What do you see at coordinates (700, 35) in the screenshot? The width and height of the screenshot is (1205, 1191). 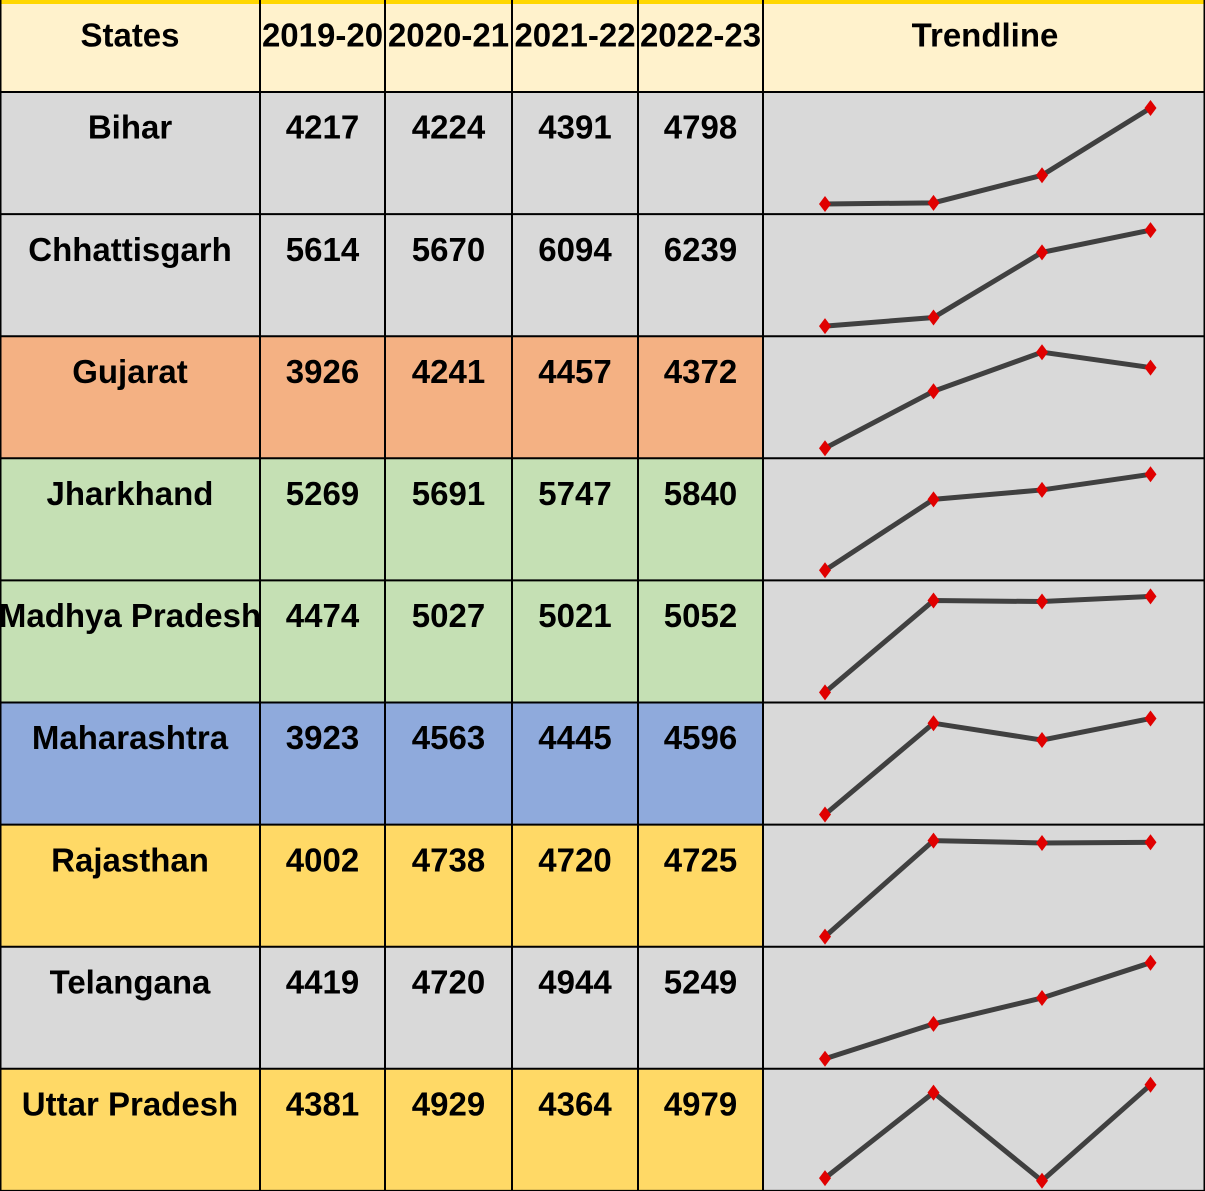 I see `header-cell: 2022-23` at bounding box center [700, 35].